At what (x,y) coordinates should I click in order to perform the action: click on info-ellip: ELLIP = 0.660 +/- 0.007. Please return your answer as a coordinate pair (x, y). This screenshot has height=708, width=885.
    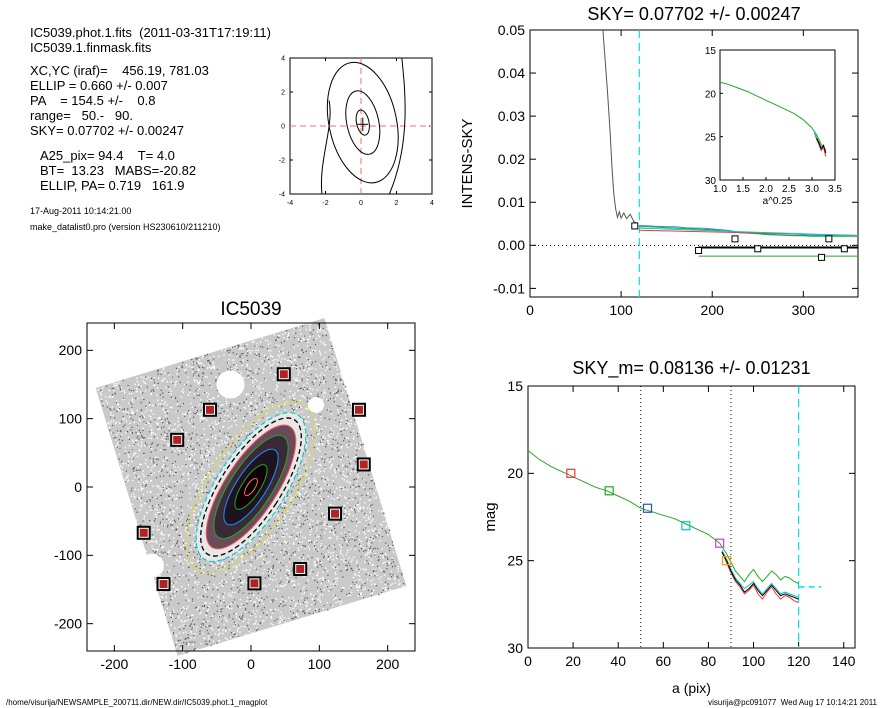
    Looking at the image, I should click on (99, 85).